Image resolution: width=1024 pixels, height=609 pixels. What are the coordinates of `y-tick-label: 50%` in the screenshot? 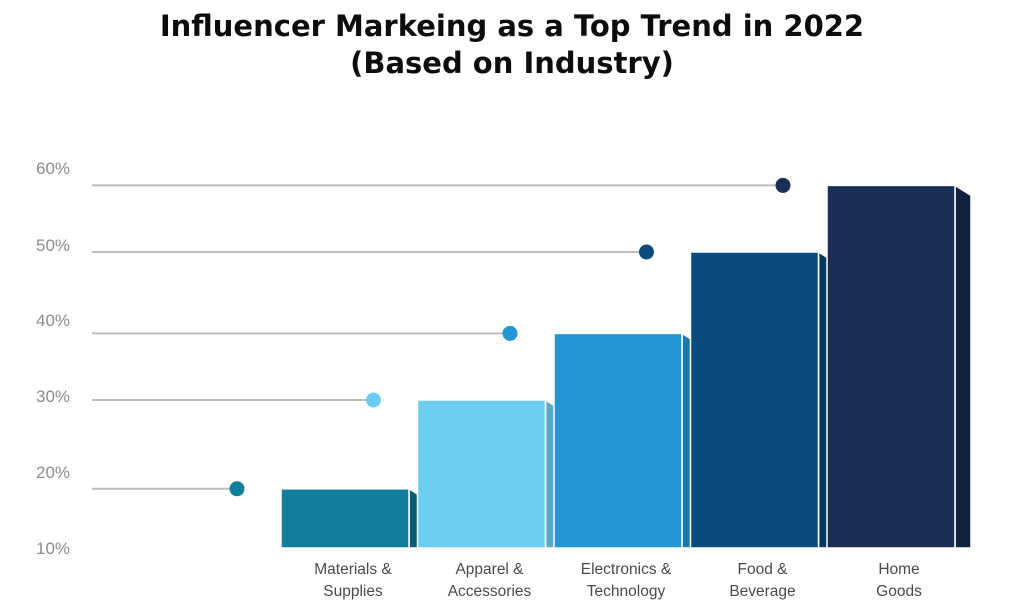 It's located at (53, 245).